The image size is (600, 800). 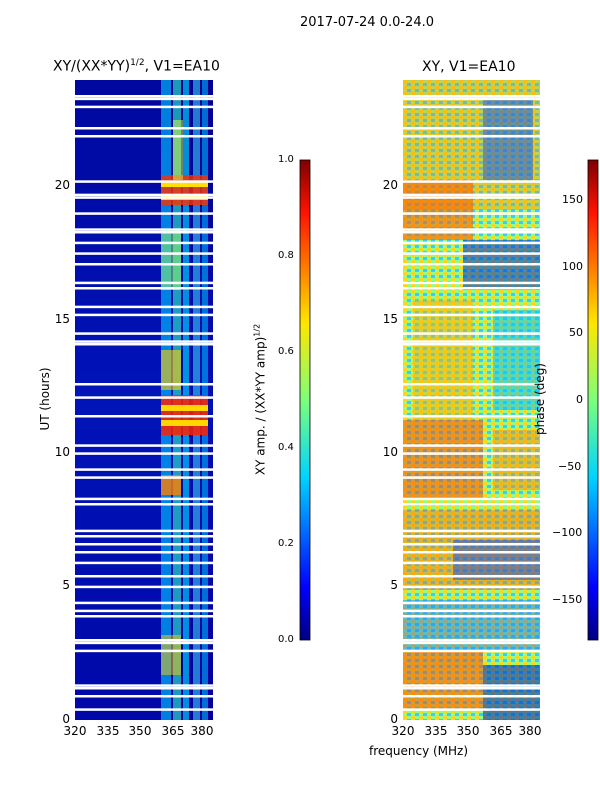 What do you see at coordinates (286, 351) in the screenshot?
I see `amp-cb-tick-3: 0.6` at bounding box center [286, 351].